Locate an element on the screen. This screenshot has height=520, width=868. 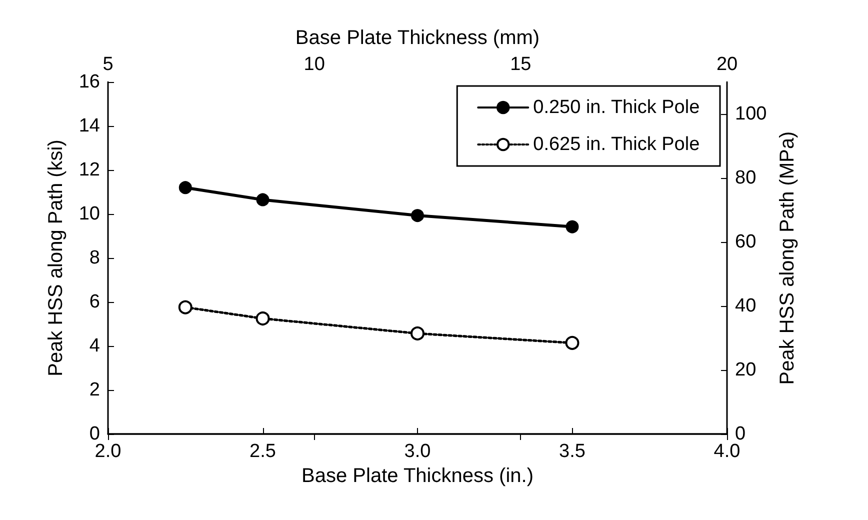
y-tick-label: 8 is located at coordinates (94, 258).